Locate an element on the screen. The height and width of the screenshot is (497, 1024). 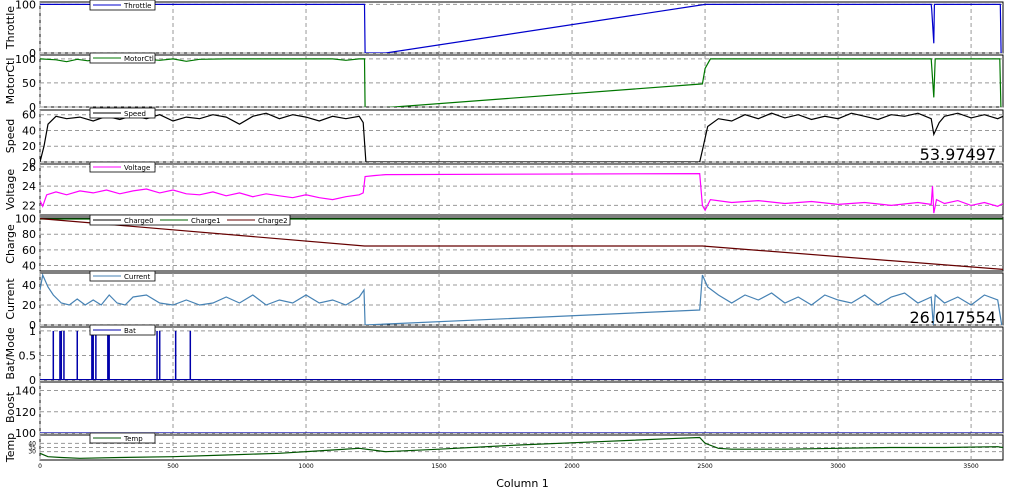
x-tick-label: 1000 is located at coordinates (305, 466).